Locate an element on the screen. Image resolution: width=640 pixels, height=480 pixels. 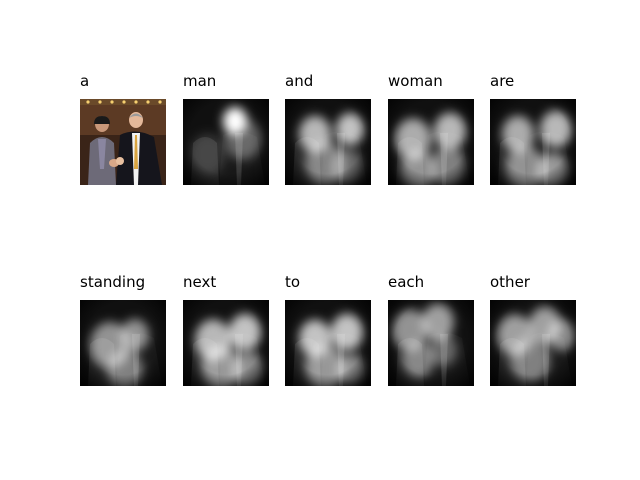
caption-word: other is located at coordinates (510, 282).